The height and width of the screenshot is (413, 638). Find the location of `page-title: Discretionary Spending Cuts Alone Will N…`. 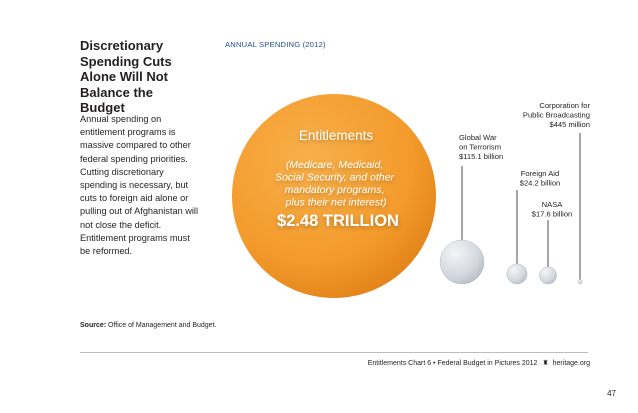

page-title: Discretionary Spending Cuts Alone Will N… is located at coordinates (126, 76).